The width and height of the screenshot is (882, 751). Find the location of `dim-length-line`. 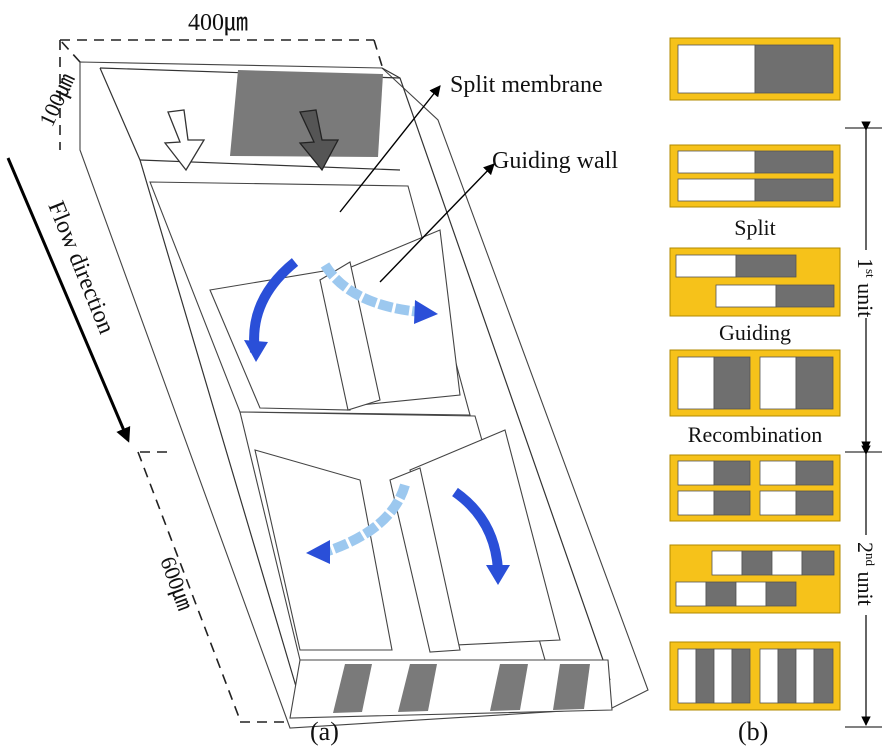

dim-length-line is located at coordinates (189, 586).